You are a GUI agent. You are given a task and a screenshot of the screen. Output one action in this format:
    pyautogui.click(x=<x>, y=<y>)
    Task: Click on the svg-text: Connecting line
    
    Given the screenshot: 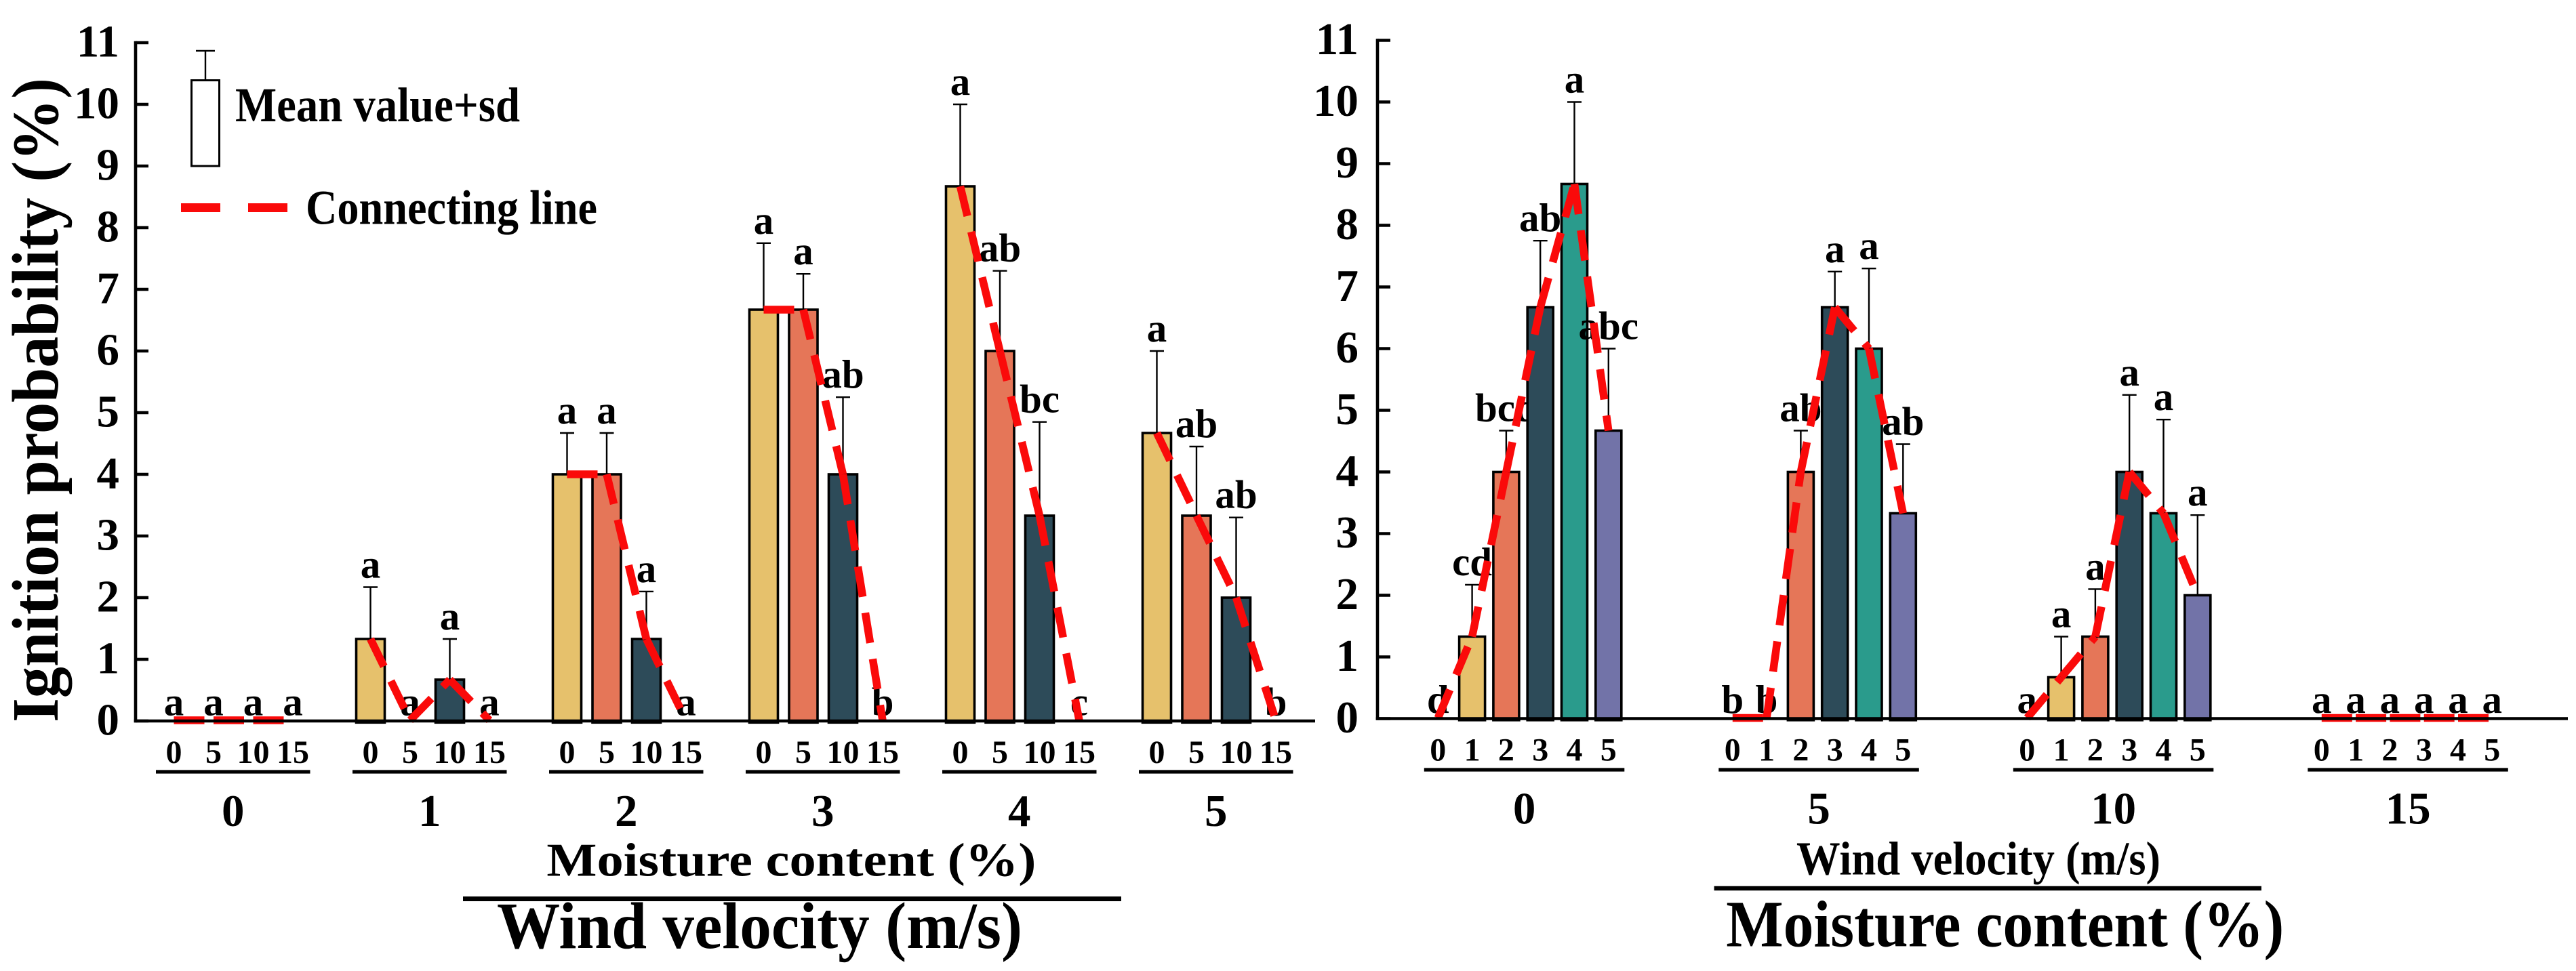 What is the action you would take?
    pyautogui.click(x=451, y=207)
    